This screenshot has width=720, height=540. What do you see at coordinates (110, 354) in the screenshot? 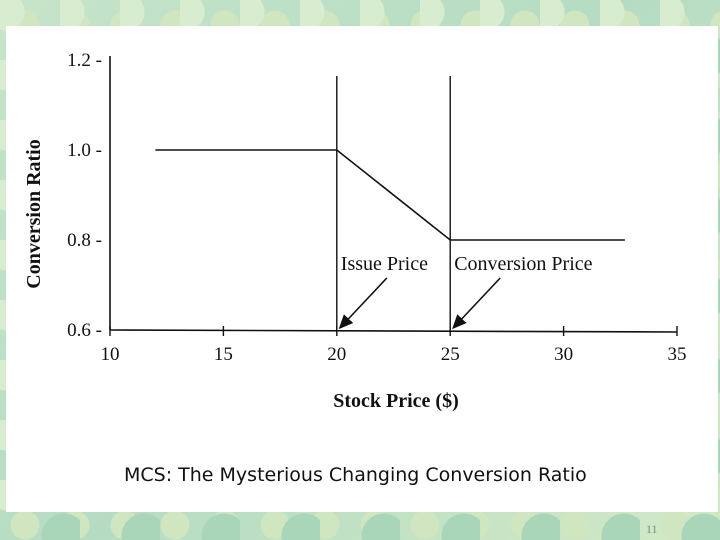
I see `x-tick-label: 10` at bounding box center [110, 354].